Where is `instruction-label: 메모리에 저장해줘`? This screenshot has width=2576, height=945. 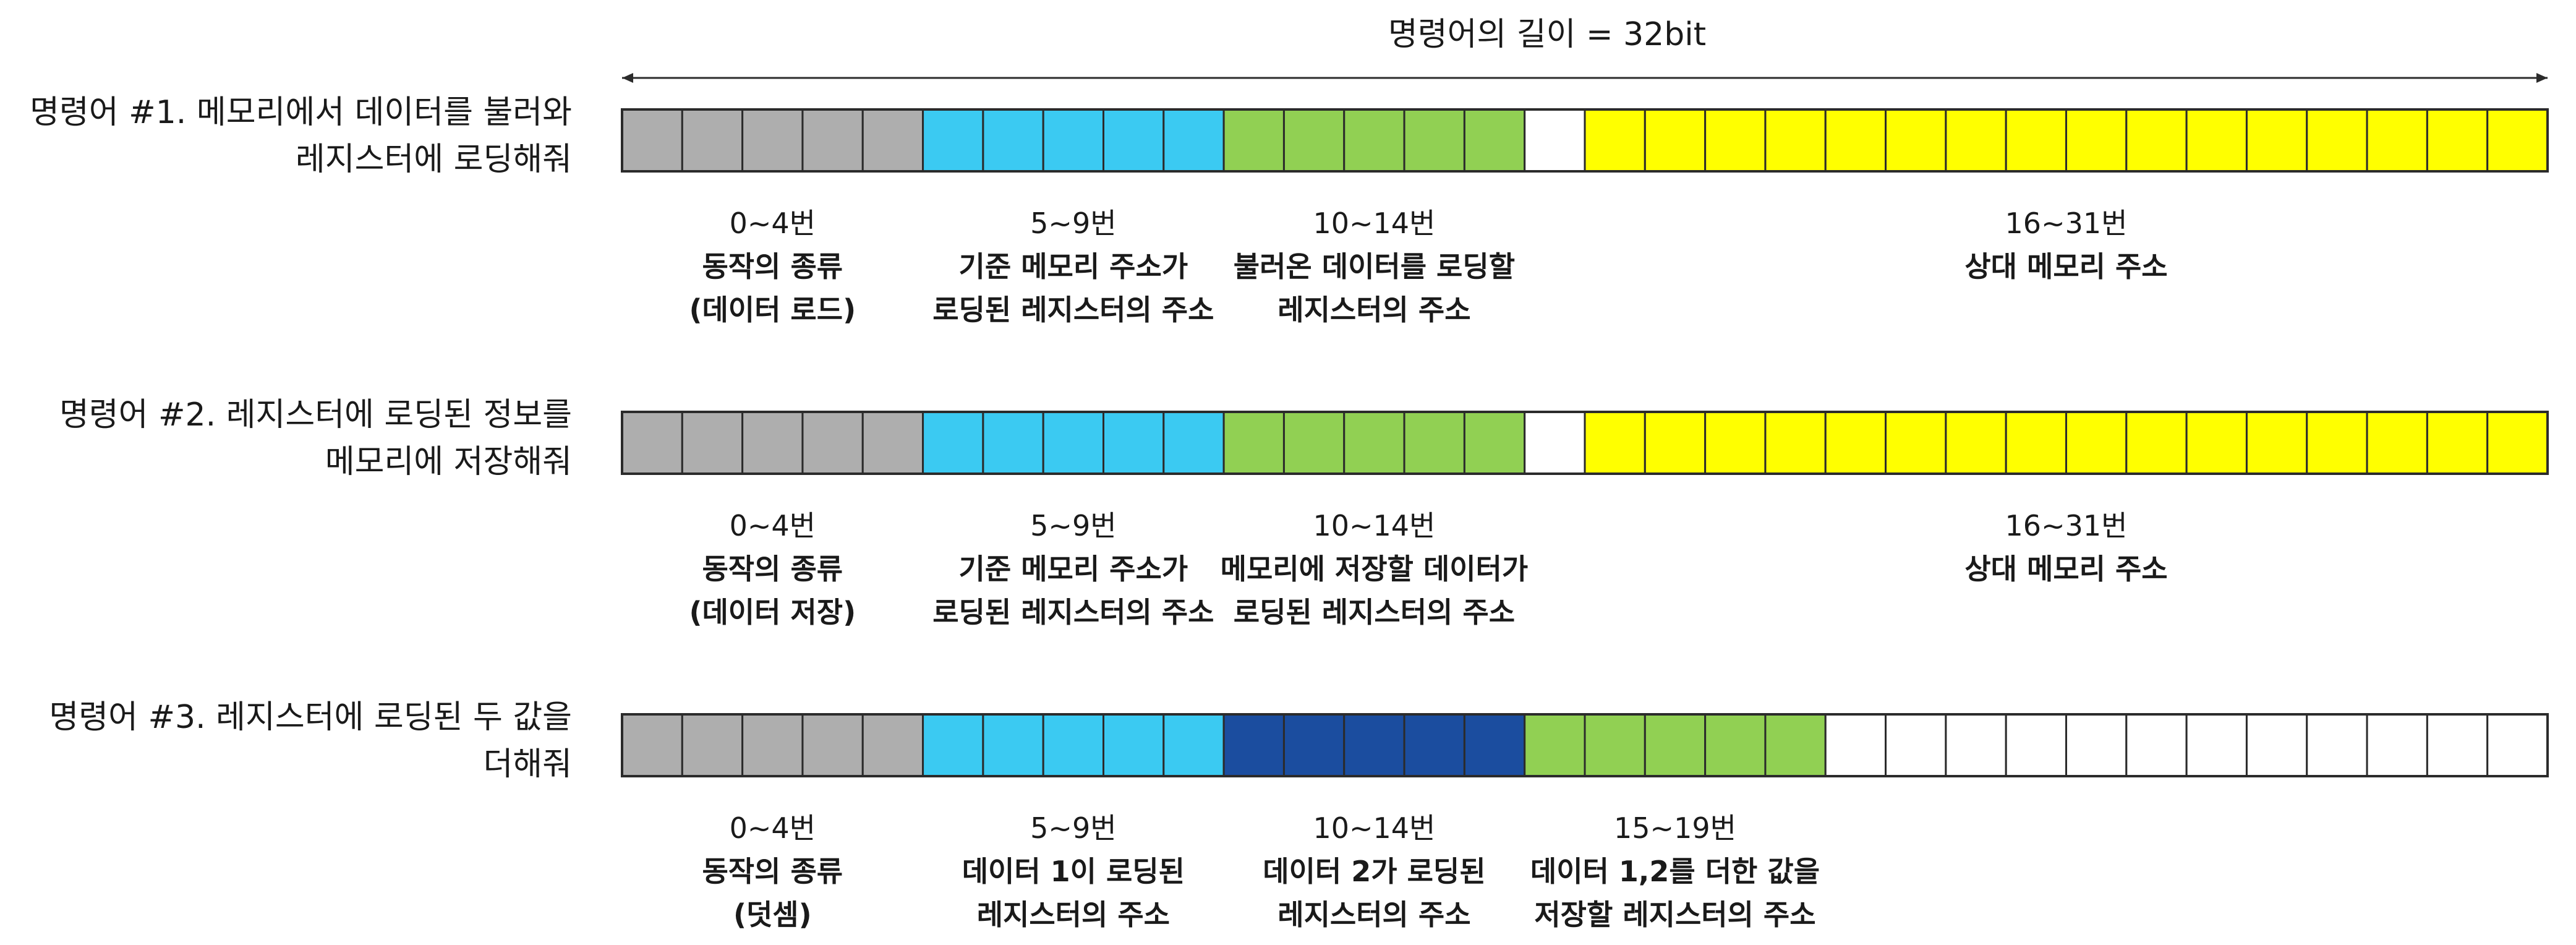 instruction-label: 메모리에 저장해줘 is located at coordinates (448, 462).